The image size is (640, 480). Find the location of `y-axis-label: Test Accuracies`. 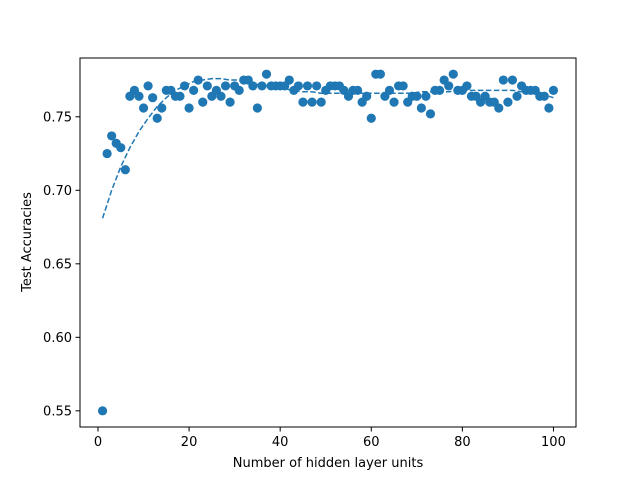

y-axis-label: Test Accuracies is located at coordinates (27, 242).